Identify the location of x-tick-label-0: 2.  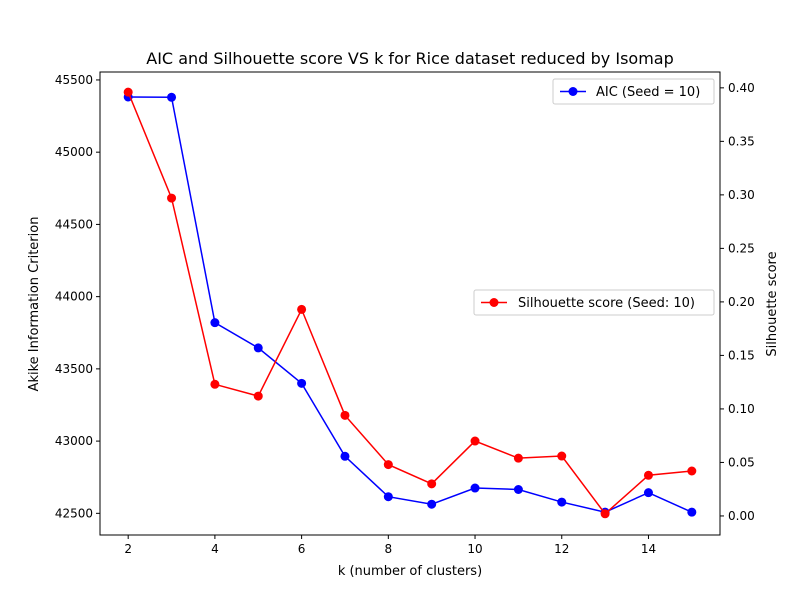
(128, 549).